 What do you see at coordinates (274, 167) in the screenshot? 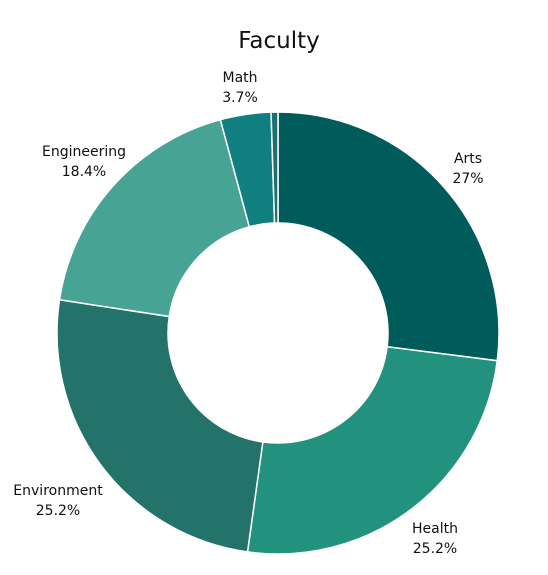
I see `slice-other` at bounding box center [274, 167].